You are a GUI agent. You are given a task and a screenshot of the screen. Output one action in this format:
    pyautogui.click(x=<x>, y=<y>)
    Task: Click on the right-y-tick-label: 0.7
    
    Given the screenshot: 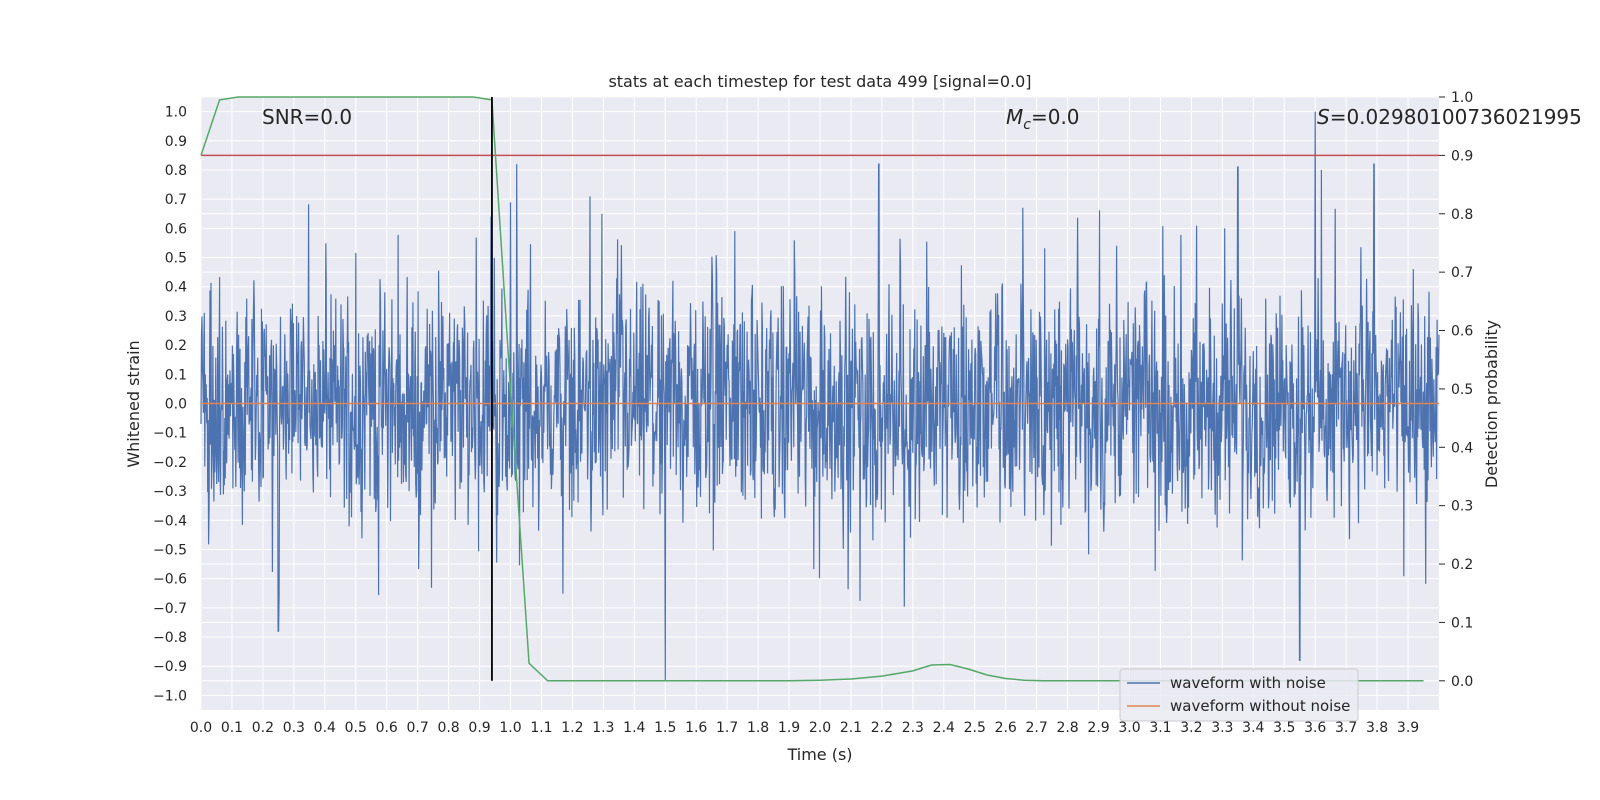 What is the action you would take?
    pyautogui.click(x=1462, y=273)
    